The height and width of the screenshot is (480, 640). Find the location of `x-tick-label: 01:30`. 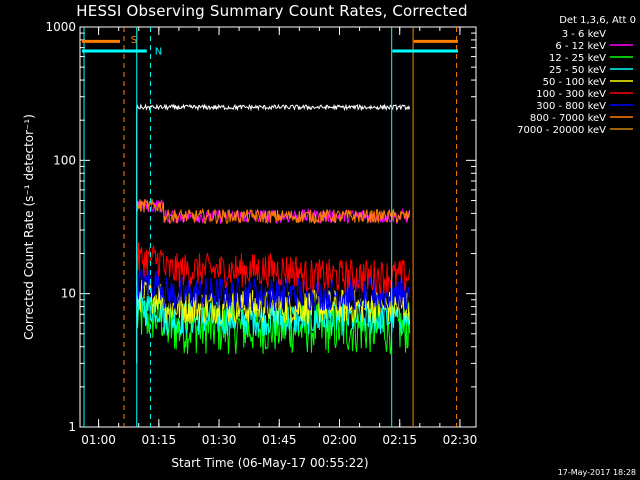

x-tick-label: 01:30 is located at coordinates (219, 440).